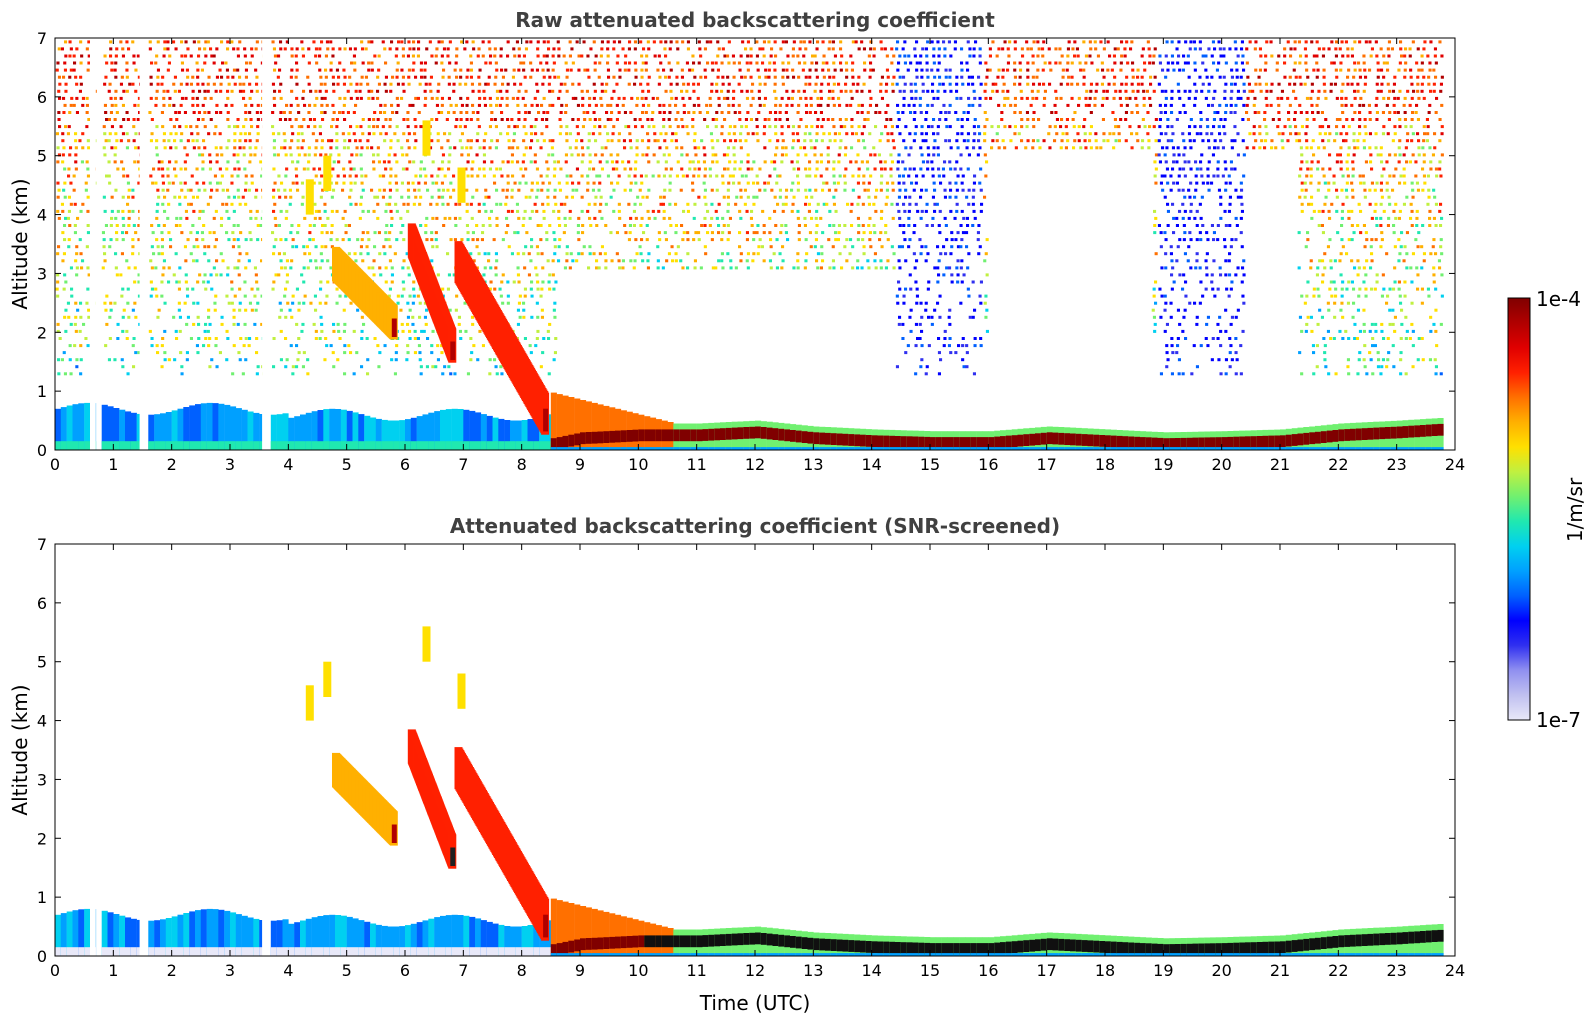 The height and width of the screenshot is (1020, 1595). Describe the element at coordinates (755, 1003) in the screenshot. I see `panel-screened-xlabel: Time (UTC)` at that location.